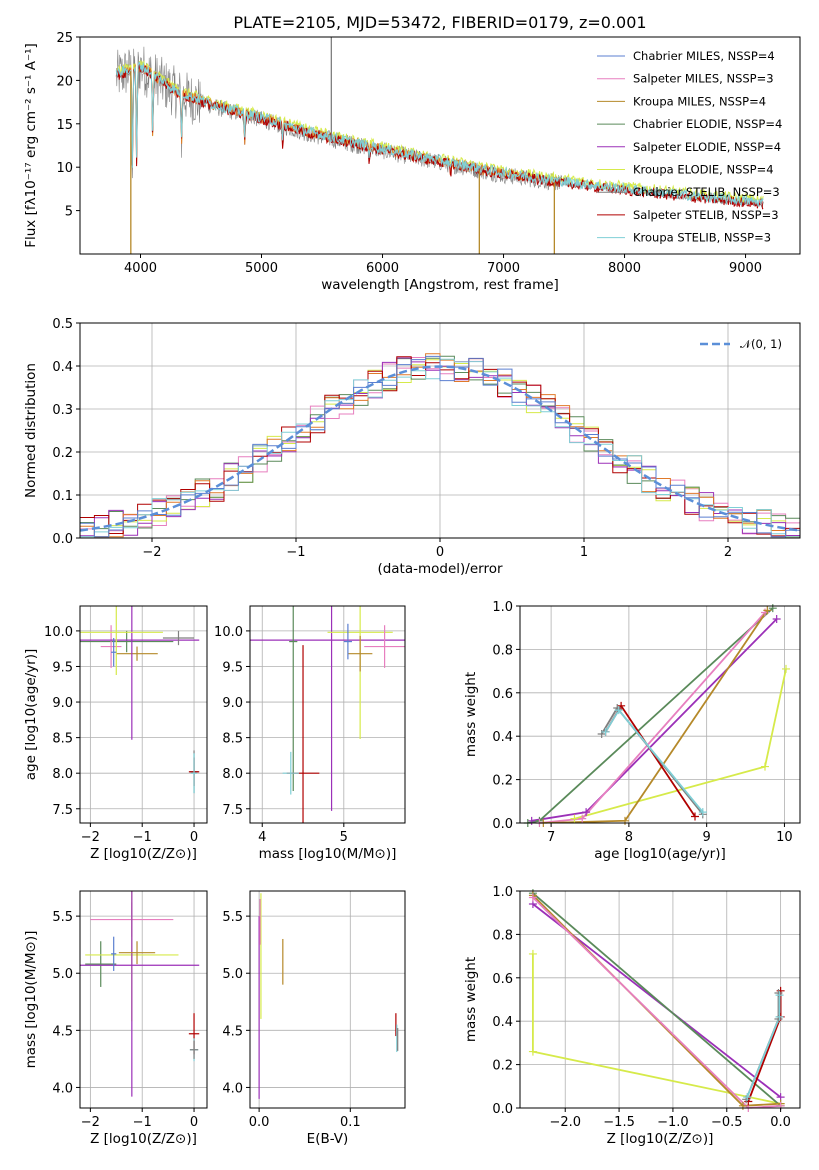  Describe the element at coordinates (784, 837) in the screenshot. I see `x-tick-label: 10` at that location.